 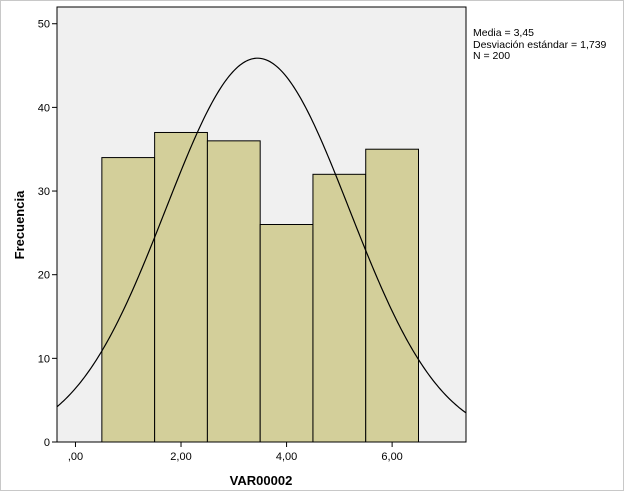 I want to click on y-tick-label-40: 40, so click(x=44, y=108).